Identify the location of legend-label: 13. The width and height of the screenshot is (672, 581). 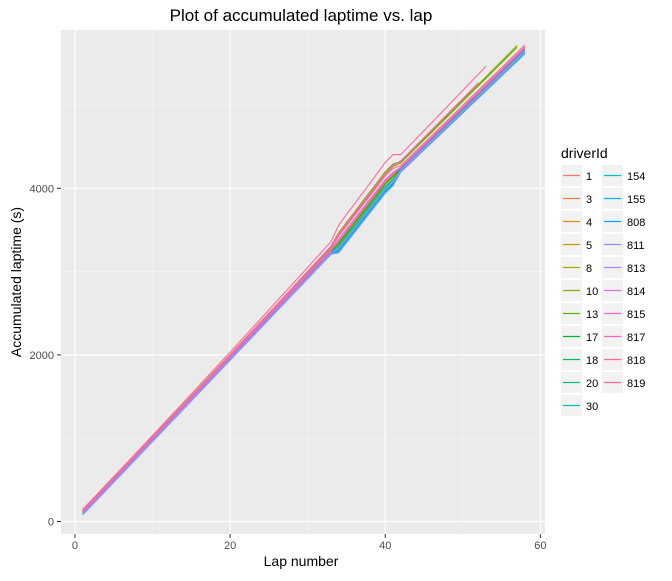
(592, 315).